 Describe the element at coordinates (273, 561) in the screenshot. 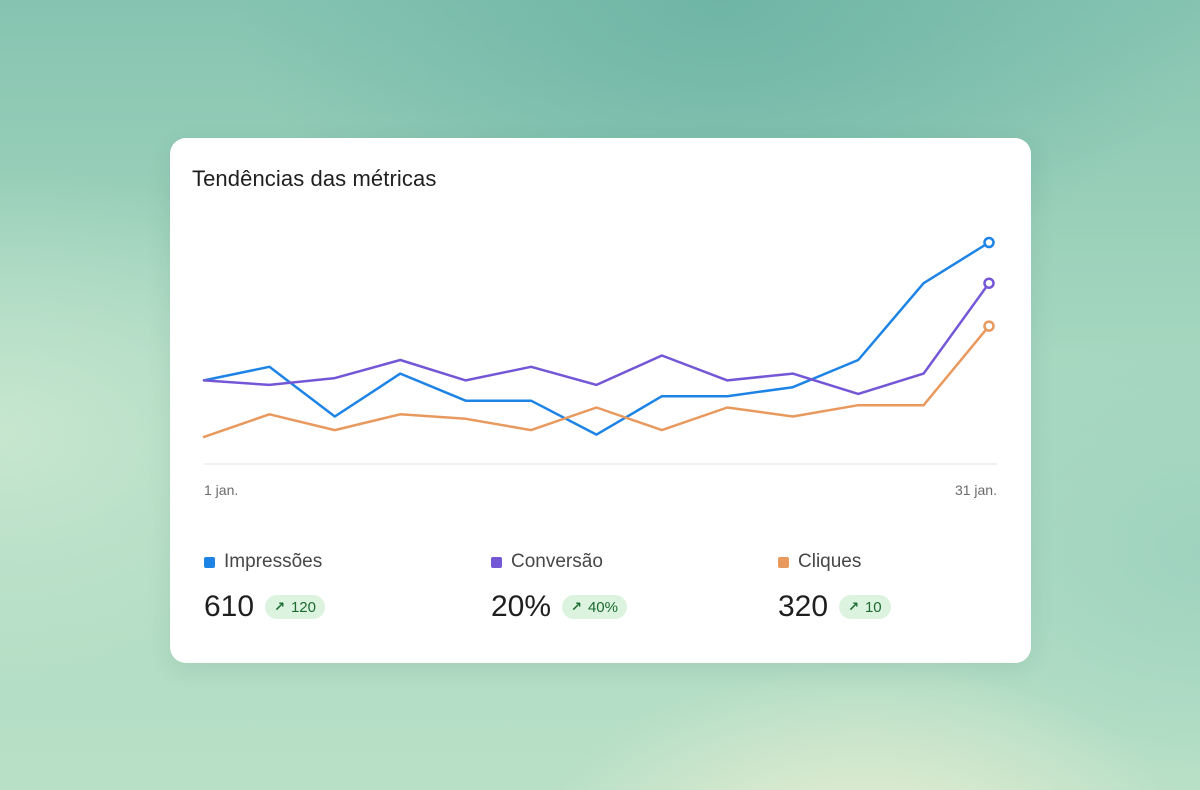

I see `legend-label: Impressões` at that location.